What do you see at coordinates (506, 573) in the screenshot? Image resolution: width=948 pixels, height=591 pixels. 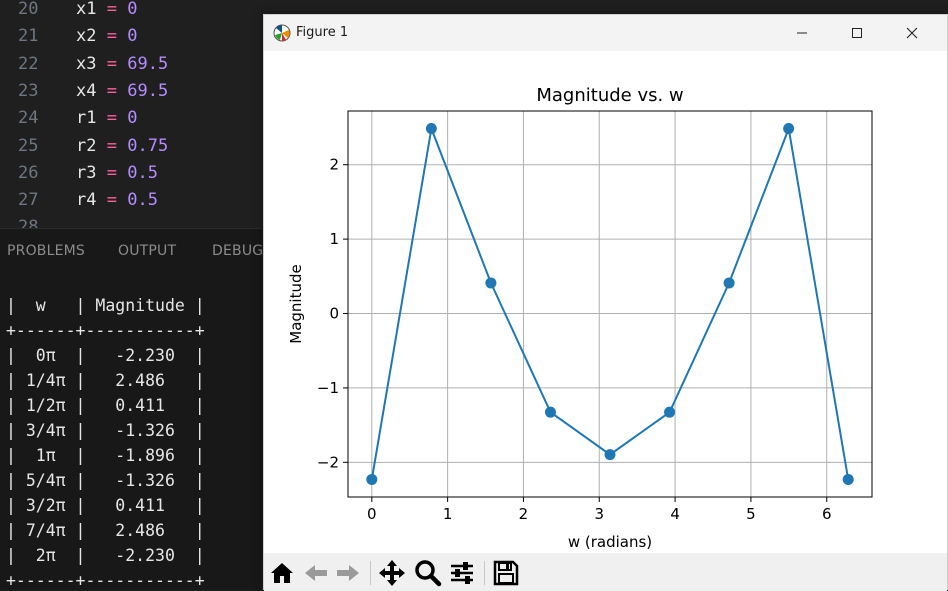 I see `save-button` at bounding box center [506, 573].